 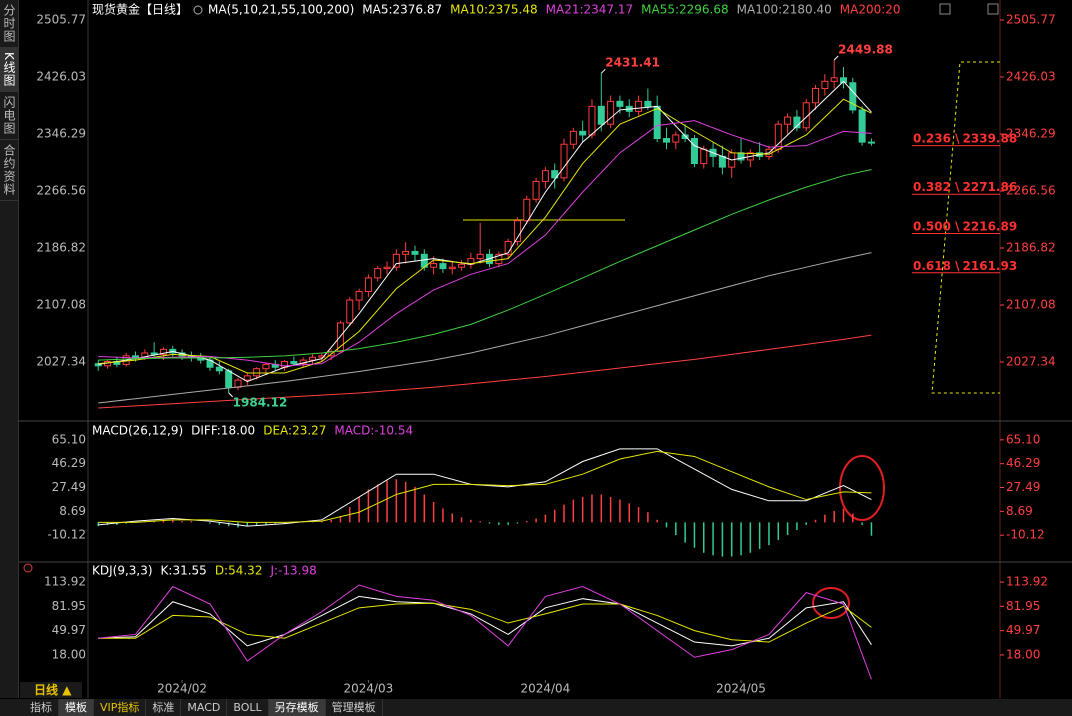 What do you see at coordinates (1023, 630) in the screenshot?
I see `y-tick-label: 49.97` at bounding box center [1023, 630].